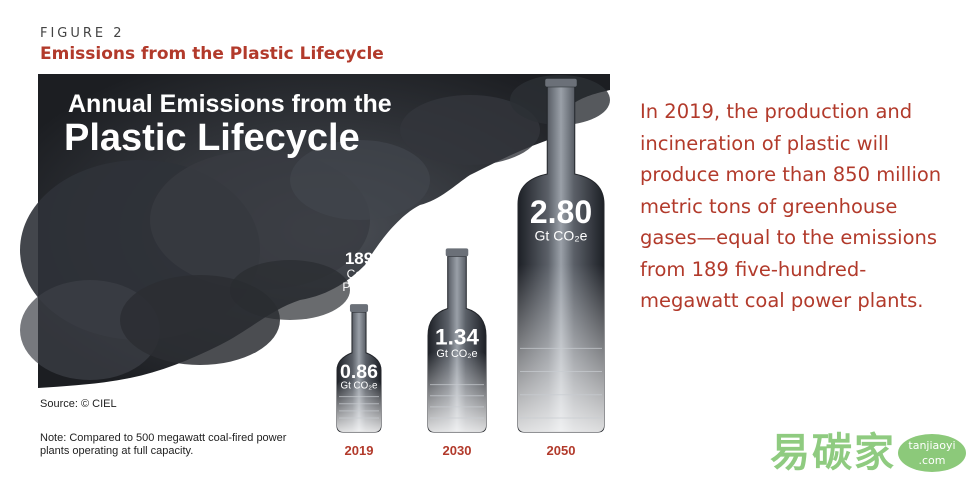  Describe the element at coordinates (359, 450) in the screenshot. I see `category-label-2019: 2019` at that location.